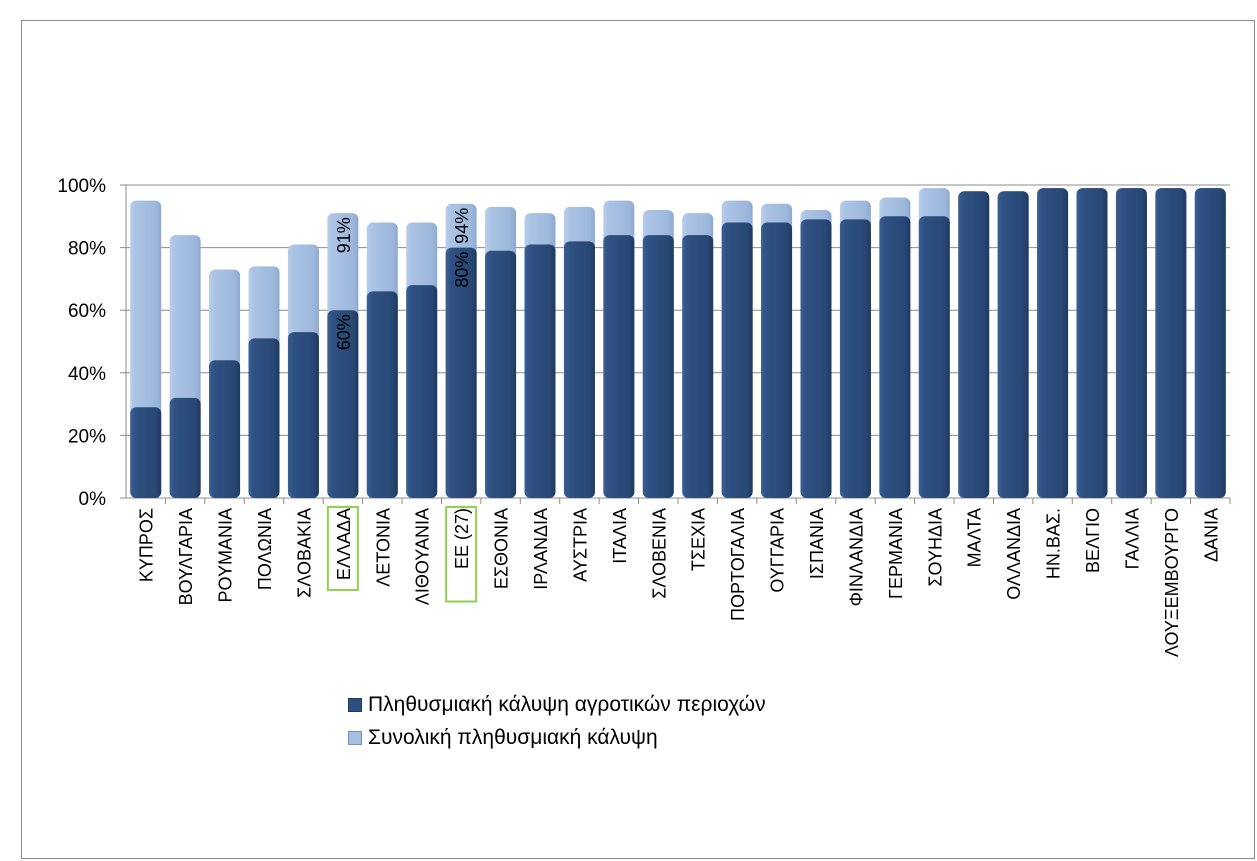 Image resolution: width=1257 pixels, height=861 pixels. I want to click on y-tick-label: 40%, so click(87, 374).